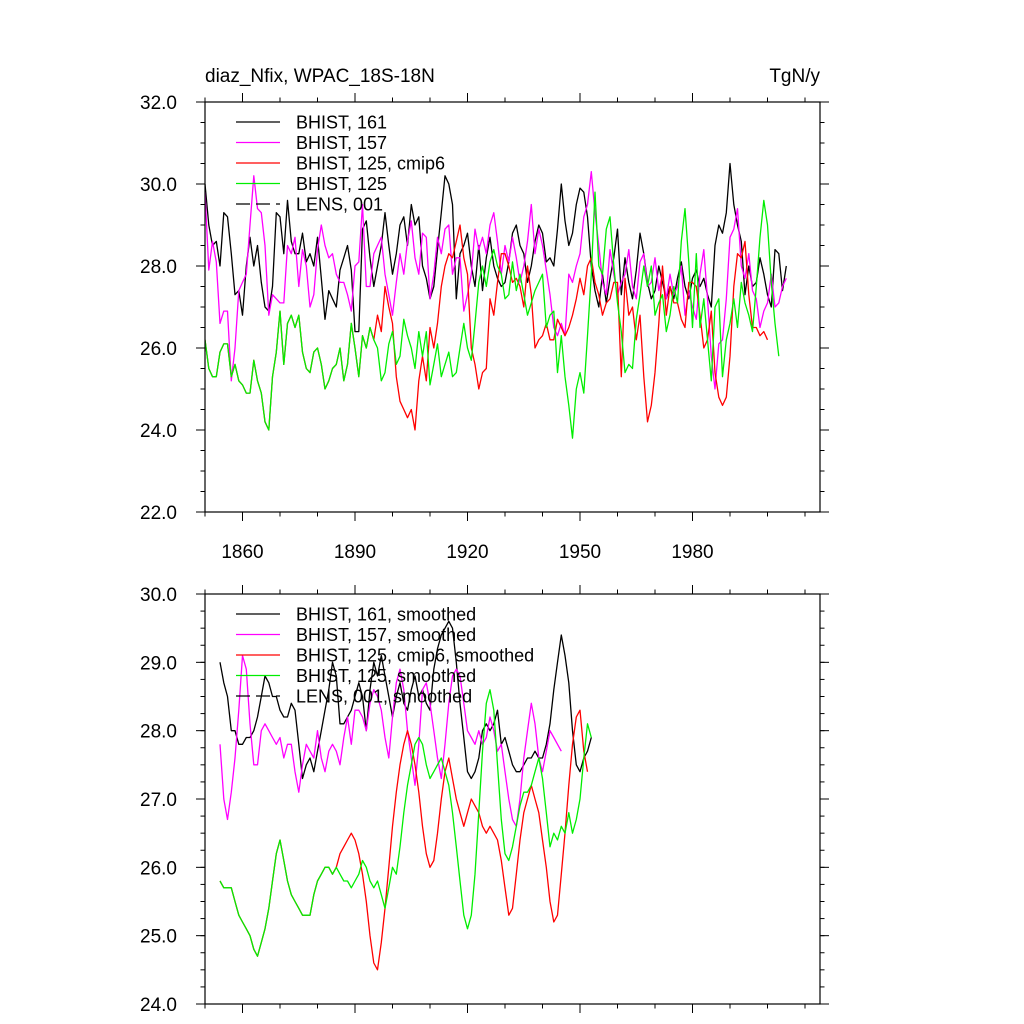 The height and width of the screenshot is (1024, 1024). I want to click on top-ytick-label: 24.0, so click(158, 431).